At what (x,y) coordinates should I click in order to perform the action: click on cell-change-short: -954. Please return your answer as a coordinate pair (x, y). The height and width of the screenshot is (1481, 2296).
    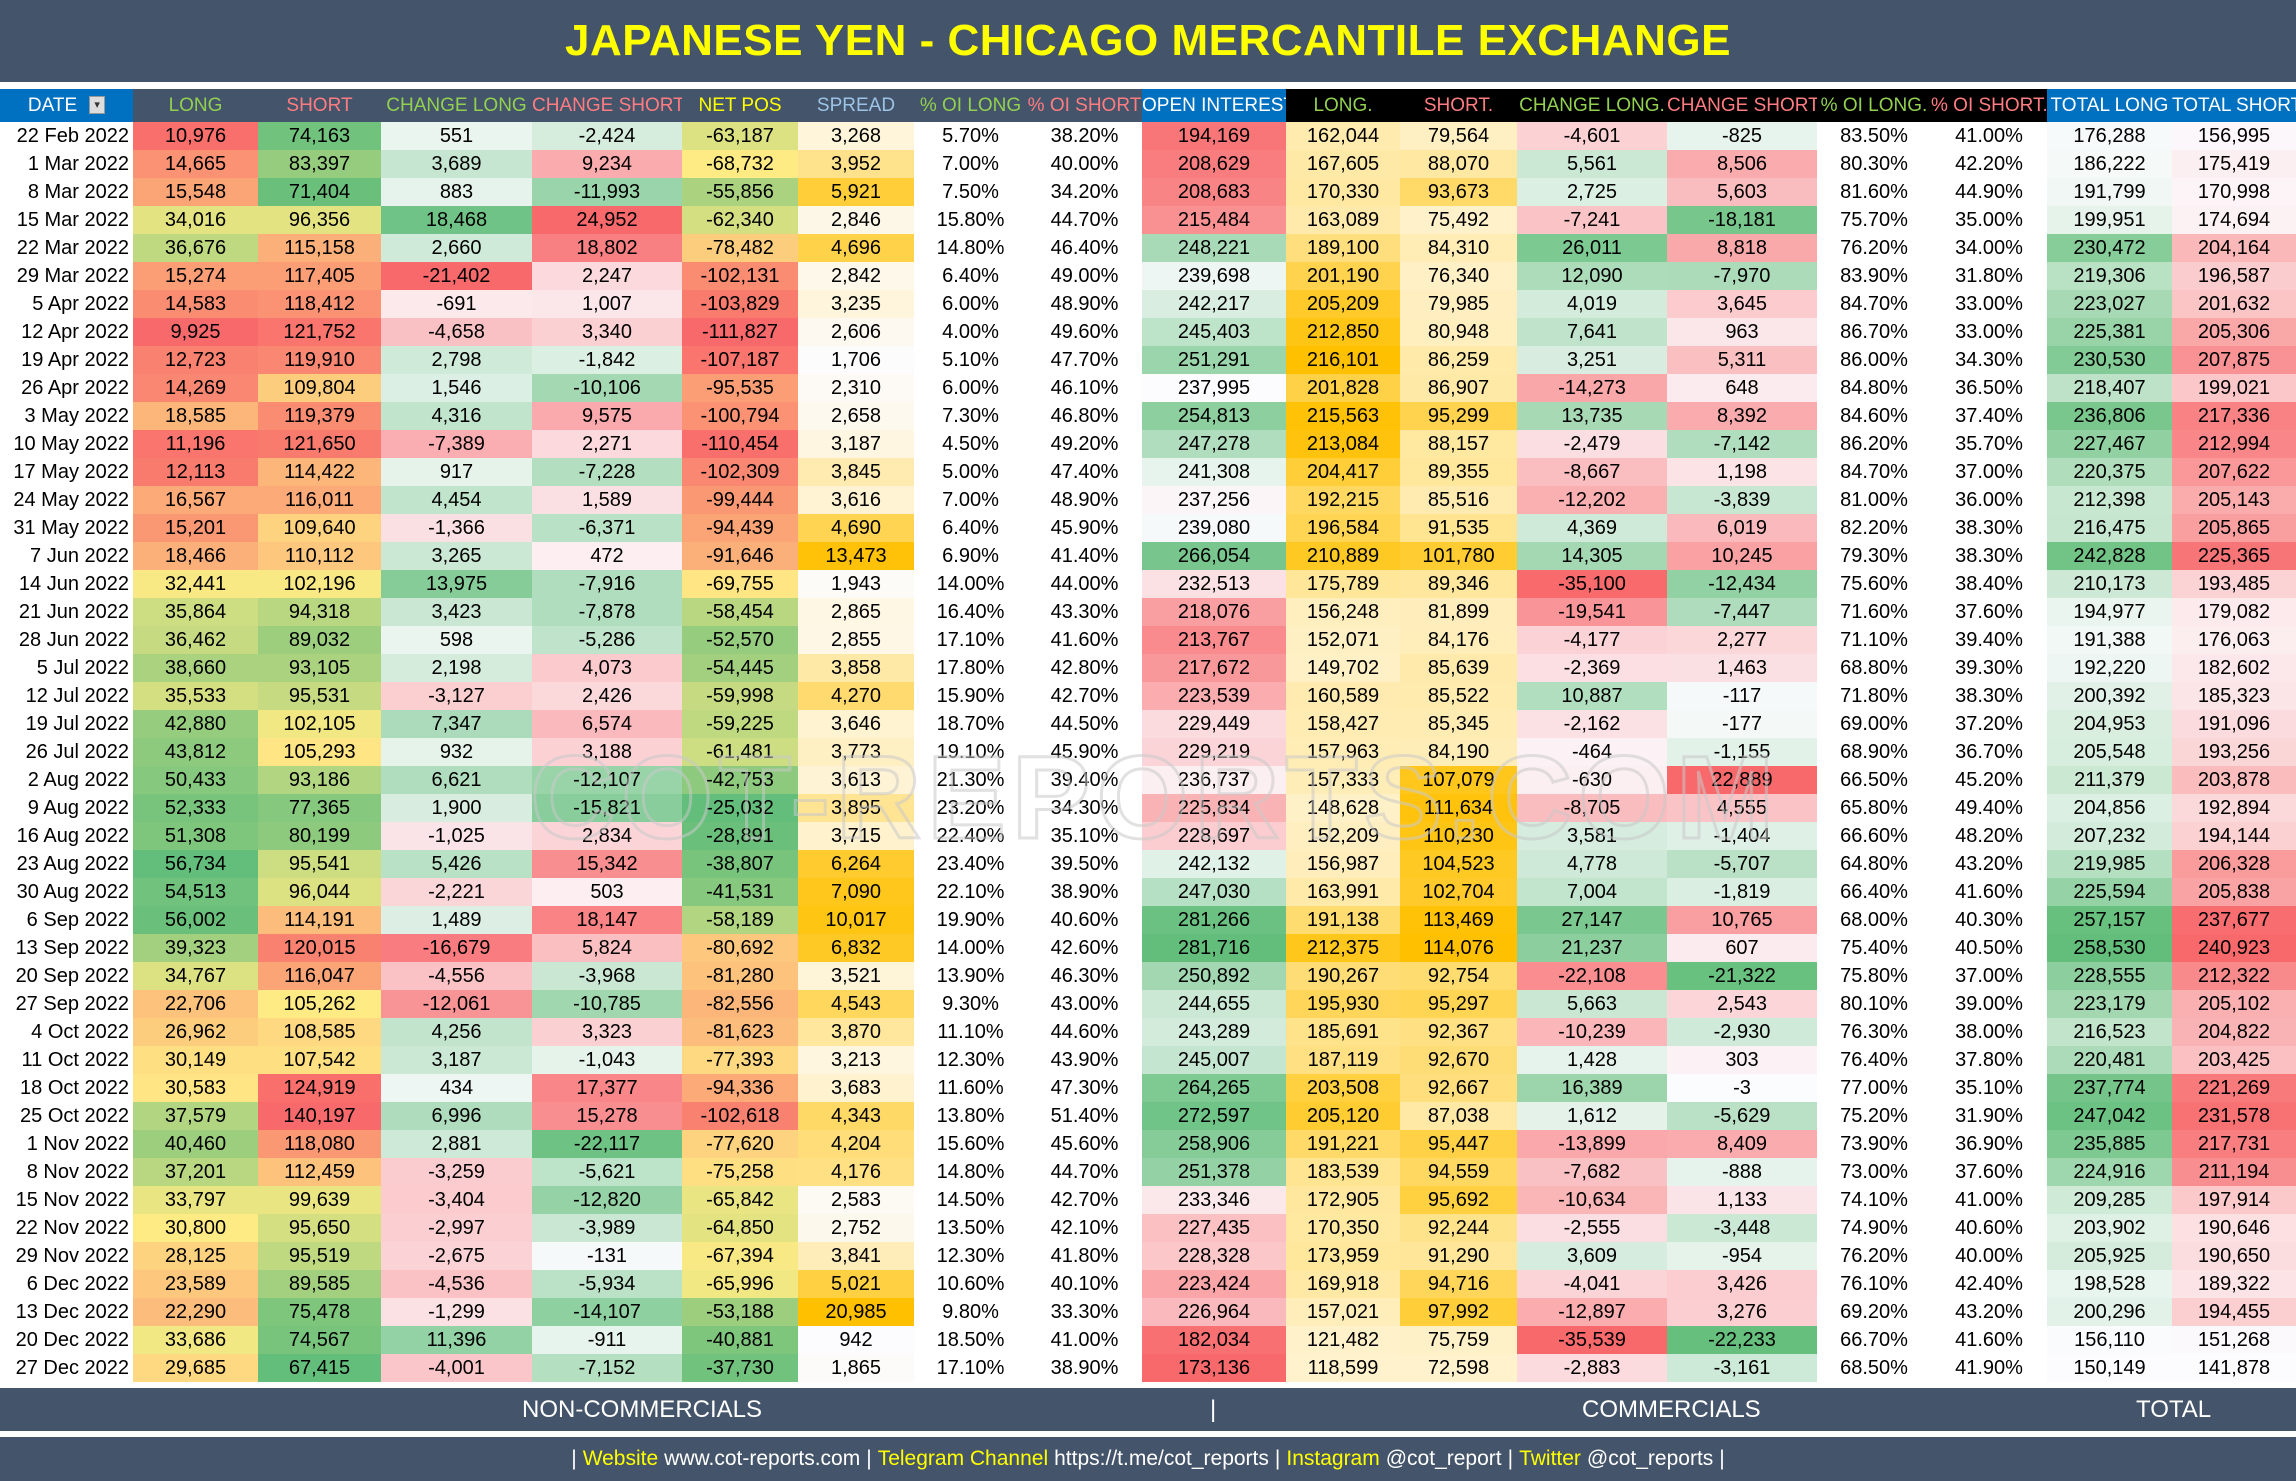
    Looking at the image, I should click on (1742, 1256).